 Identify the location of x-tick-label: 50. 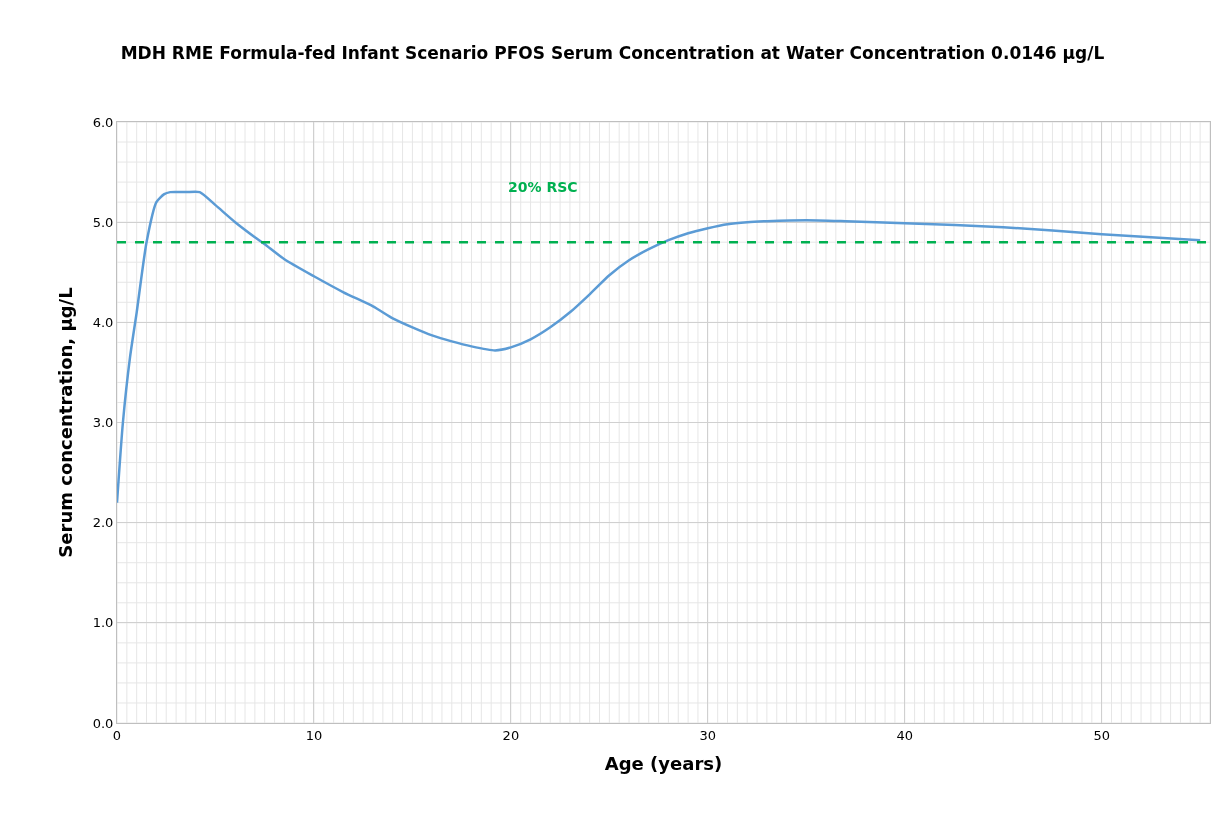
(1101, 735).